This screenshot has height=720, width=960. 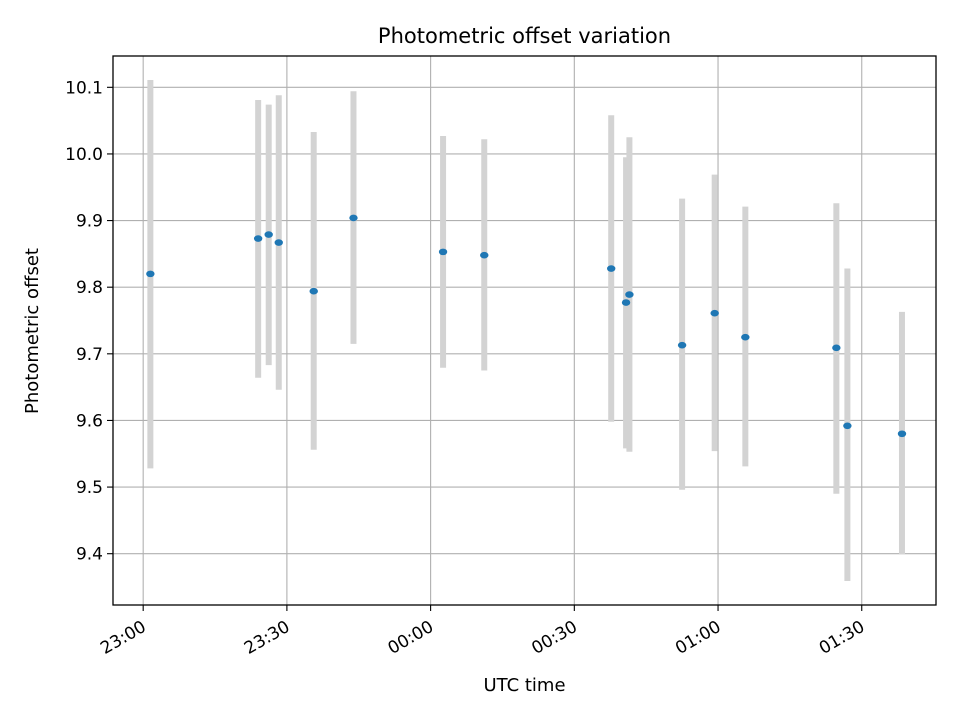 I want to click on y-tick-label: 10.0, so click(x=84, y=155).